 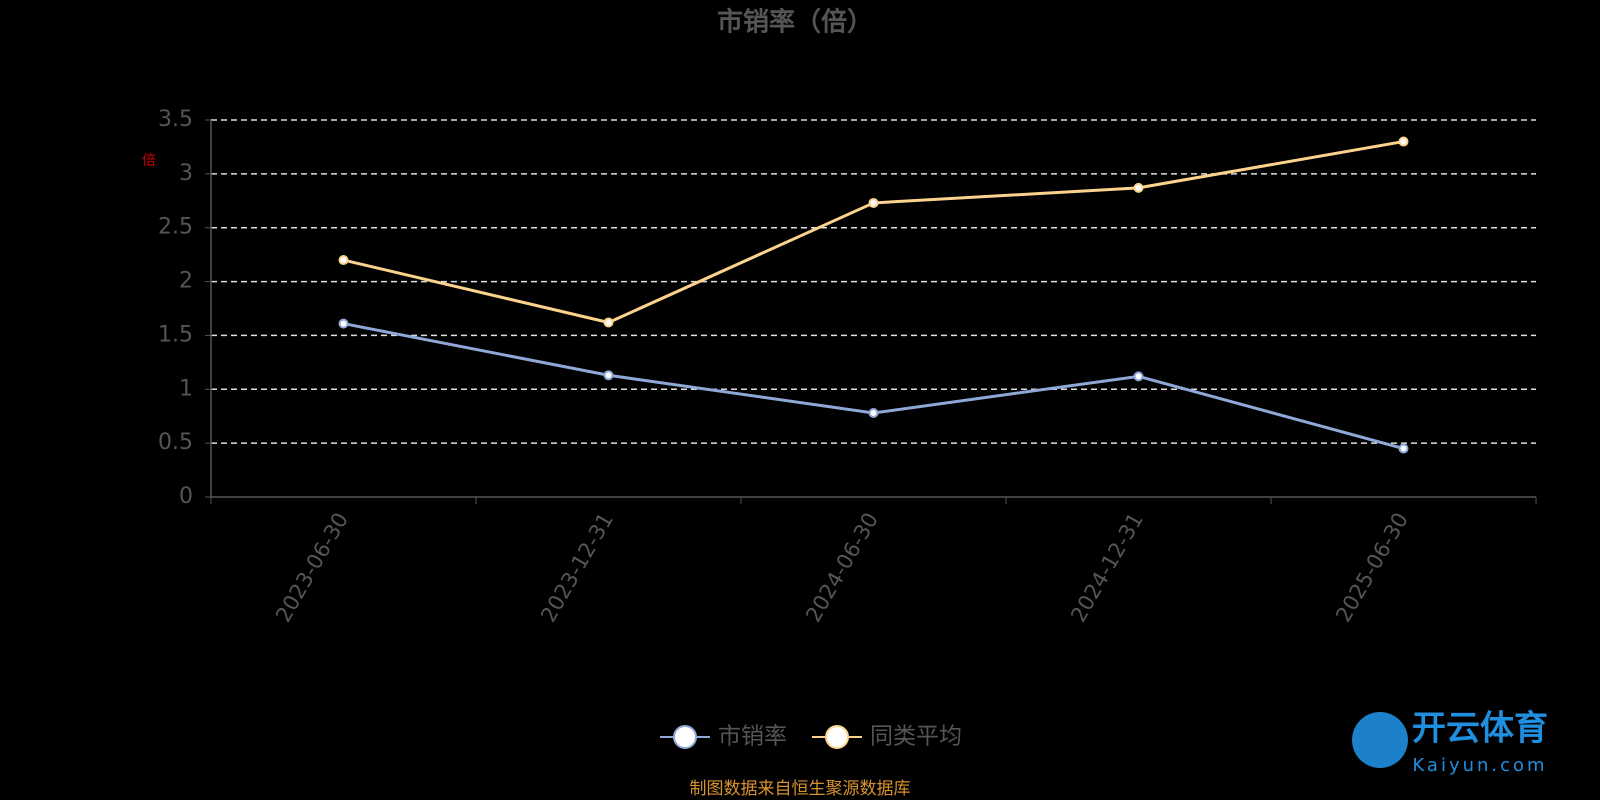 I want to click on chart-title: 市销率（倍）, so click(x=795, y=22).